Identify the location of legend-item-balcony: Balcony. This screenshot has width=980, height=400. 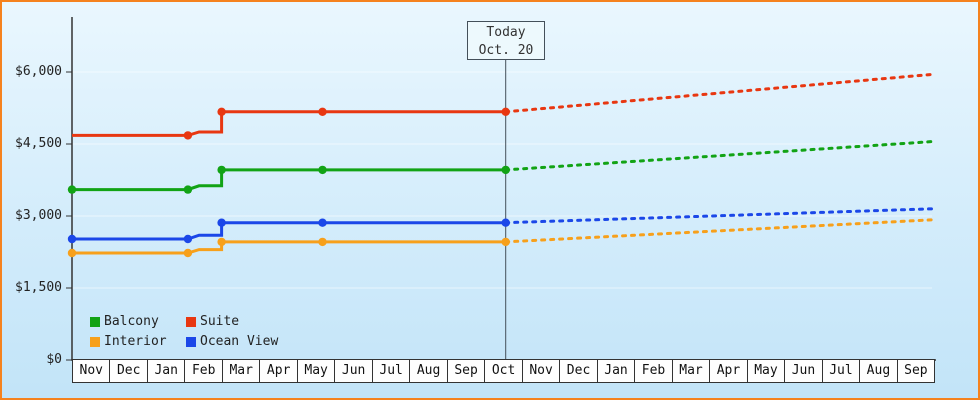
(138, 322).